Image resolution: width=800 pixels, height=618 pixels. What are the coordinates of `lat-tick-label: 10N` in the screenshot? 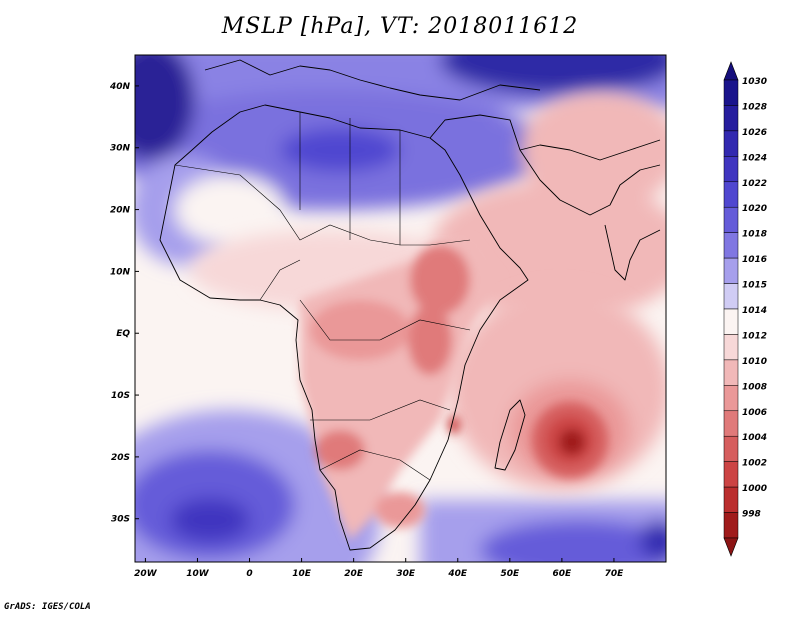 It's located at (120, 272).